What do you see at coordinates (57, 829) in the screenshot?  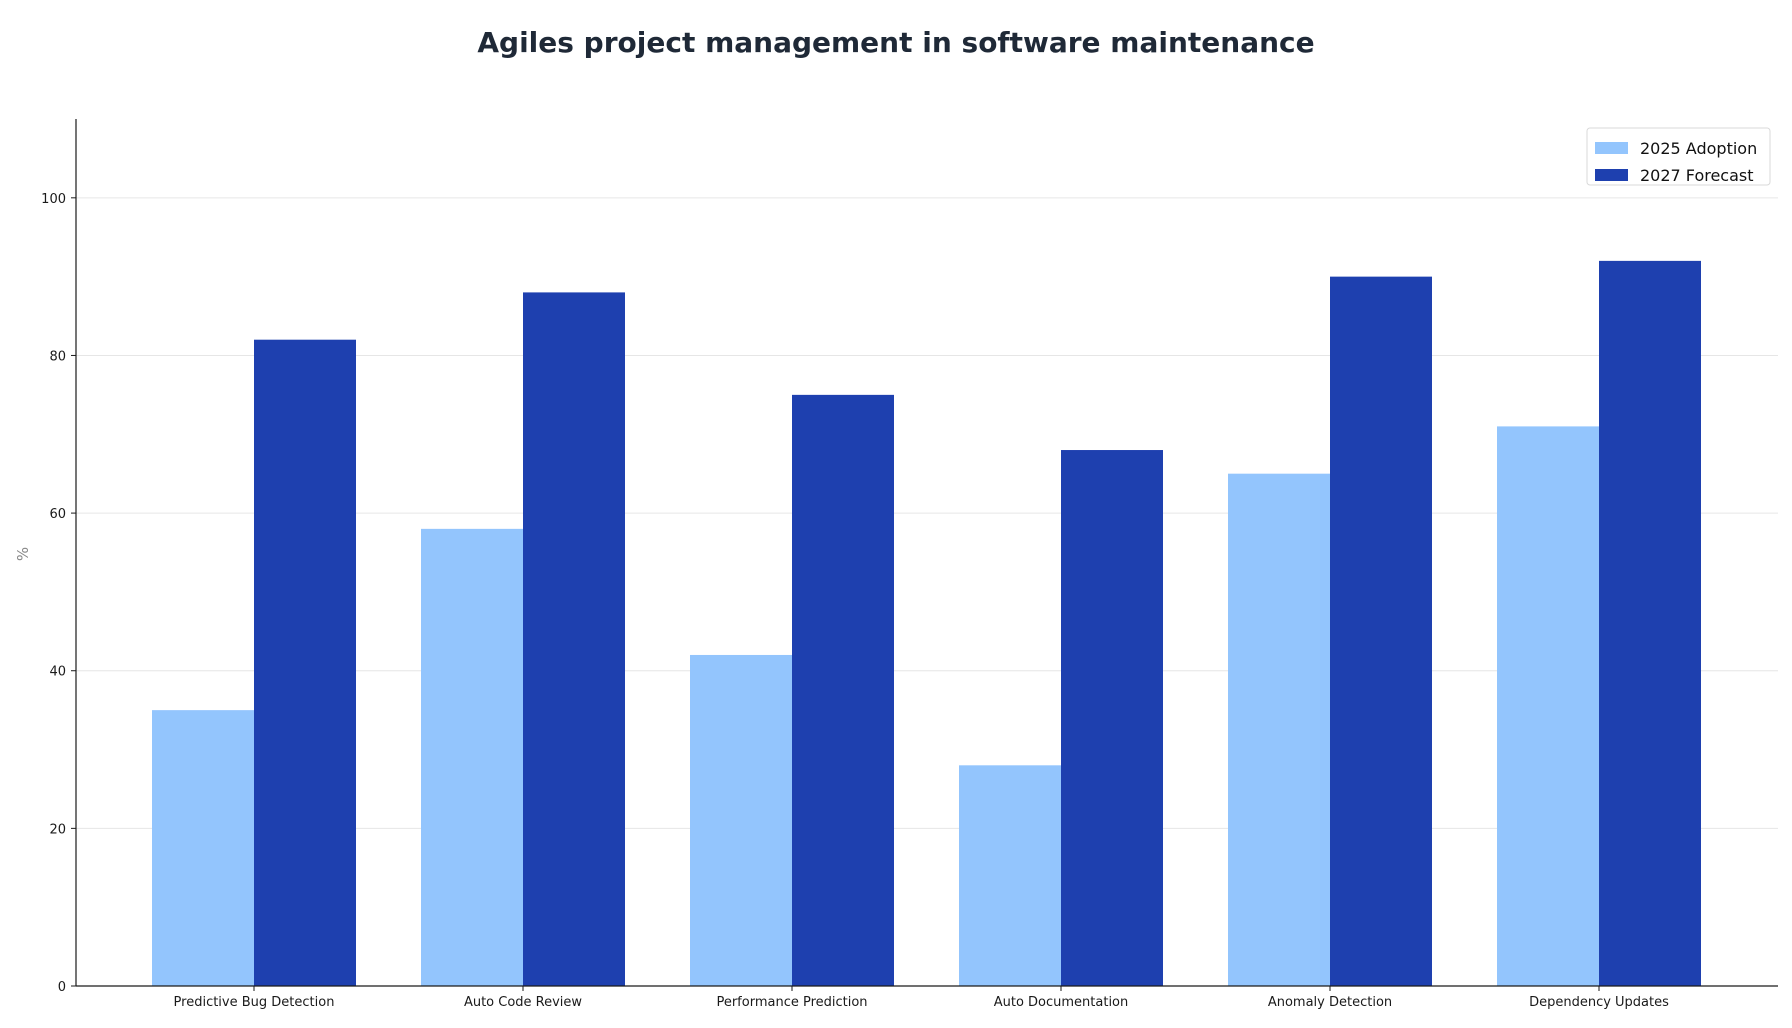 I see `y-tick-label: 20` at bounding box center [57, 829].